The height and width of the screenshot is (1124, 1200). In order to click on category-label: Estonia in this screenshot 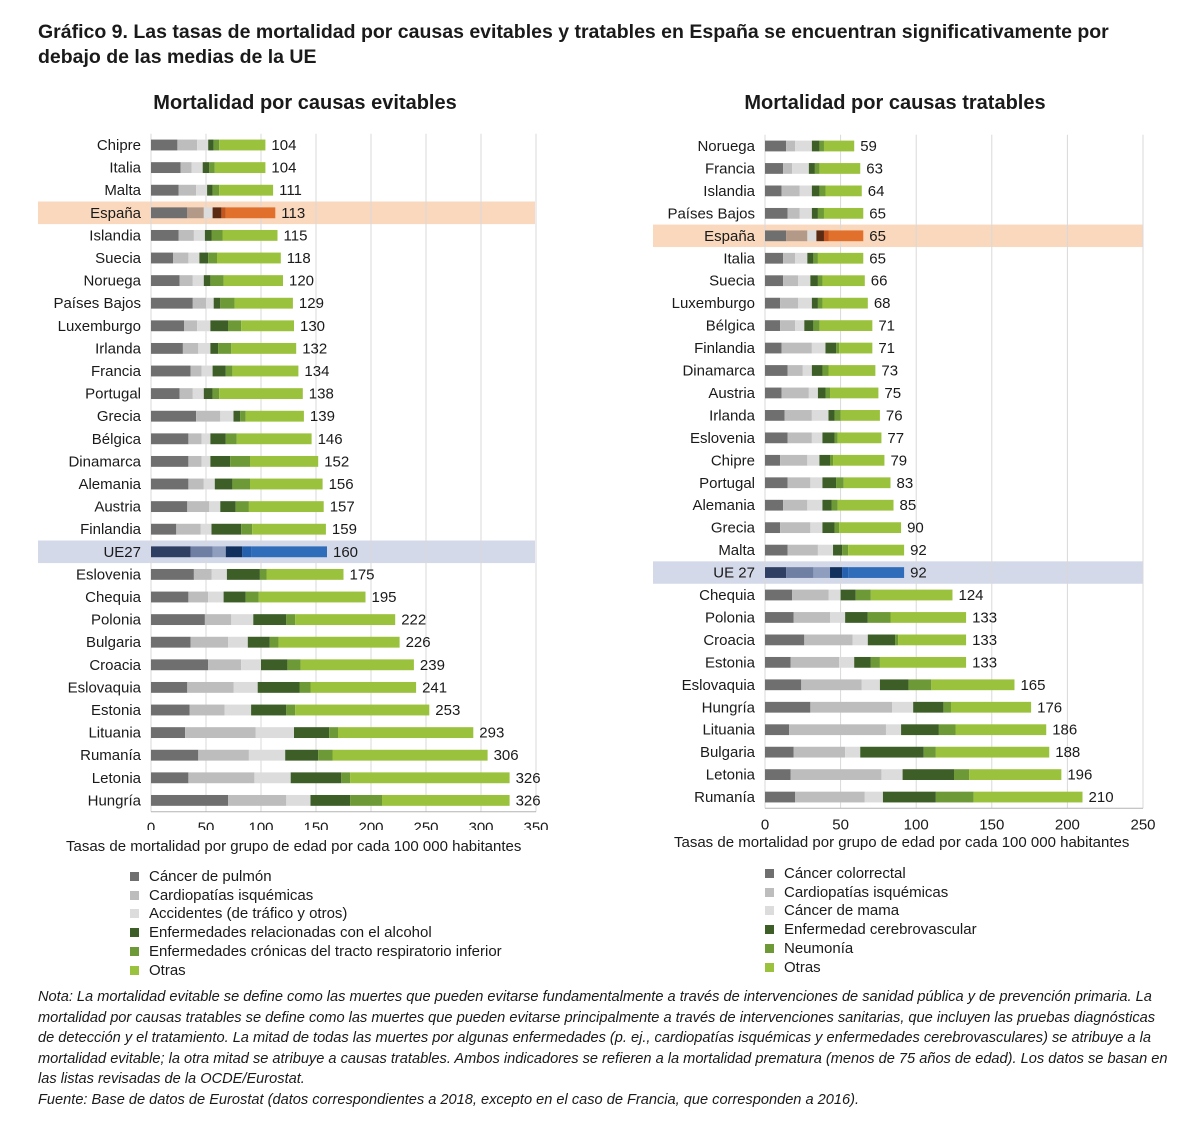, I will do `click(730, 662)`.